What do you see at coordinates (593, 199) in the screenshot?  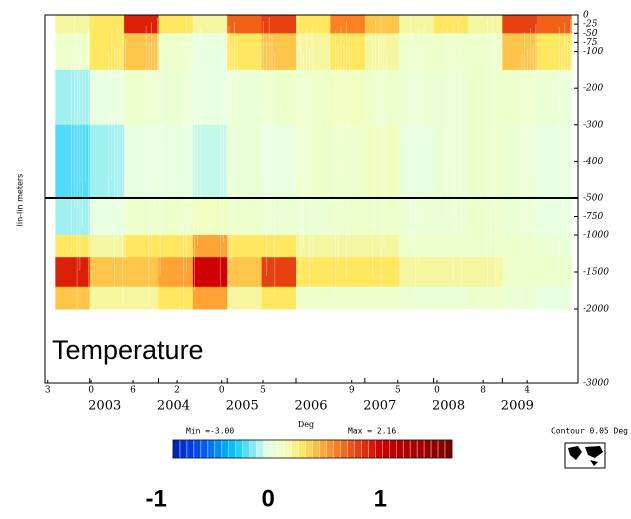 I see `y-tick-label: -500` at bounding box center [593, 199].